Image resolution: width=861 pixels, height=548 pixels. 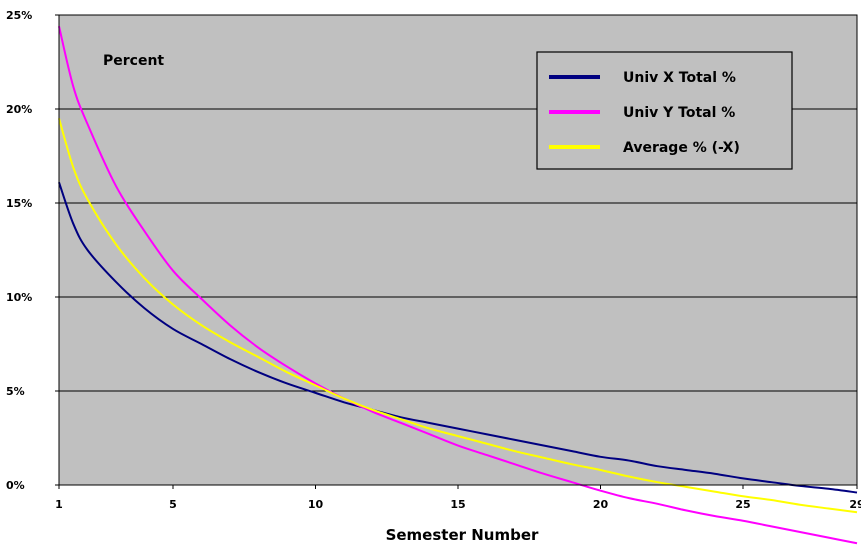 I want to click on y-tick-label: 20%, so click(x=19, y=109).